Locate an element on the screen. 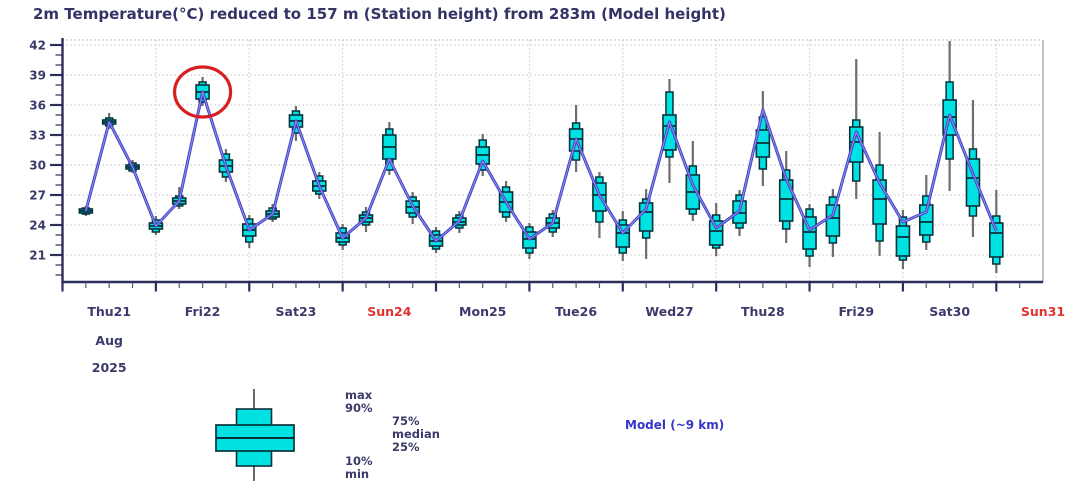 The width and height of the screenshot is (1078, 488). day-label: Wed27 is located at coordinates (669, 311).